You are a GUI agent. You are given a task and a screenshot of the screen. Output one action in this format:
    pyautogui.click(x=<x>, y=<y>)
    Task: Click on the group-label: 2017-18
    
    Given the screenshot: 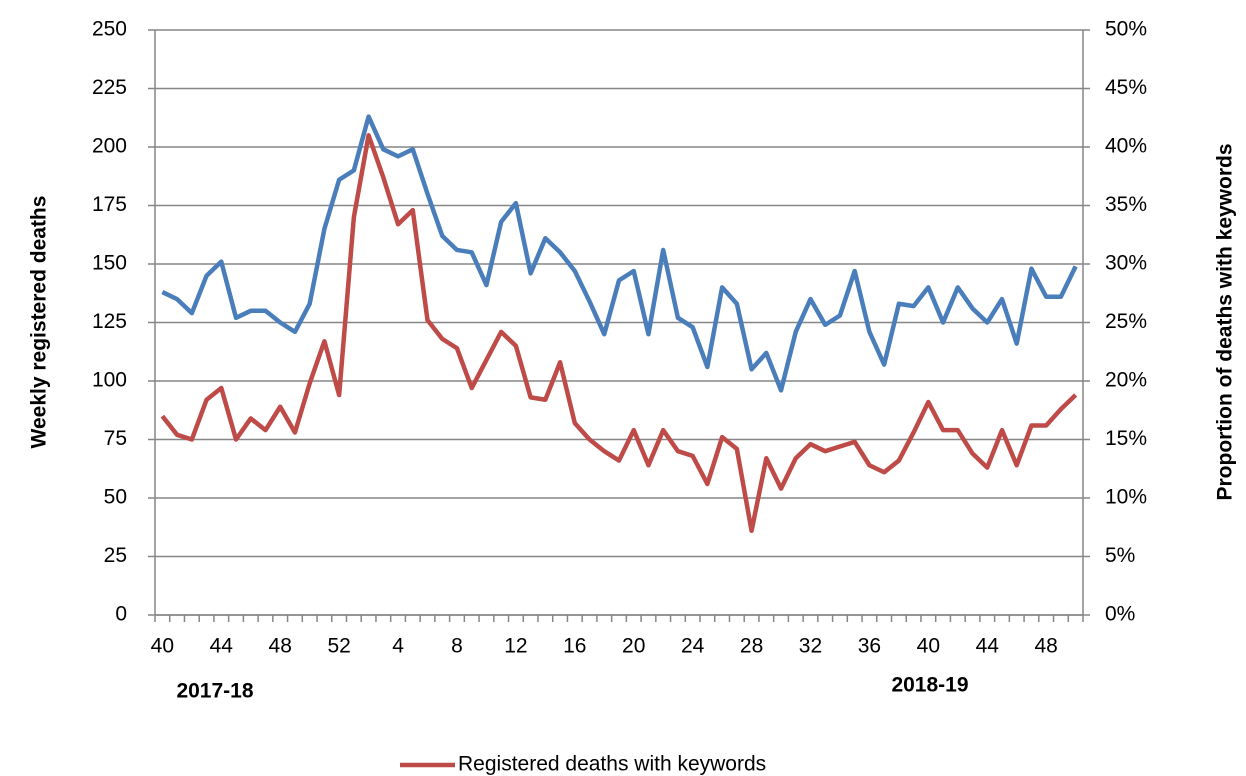 What is the action you would take?
    pyautogui.click(x=214, y=691)
    